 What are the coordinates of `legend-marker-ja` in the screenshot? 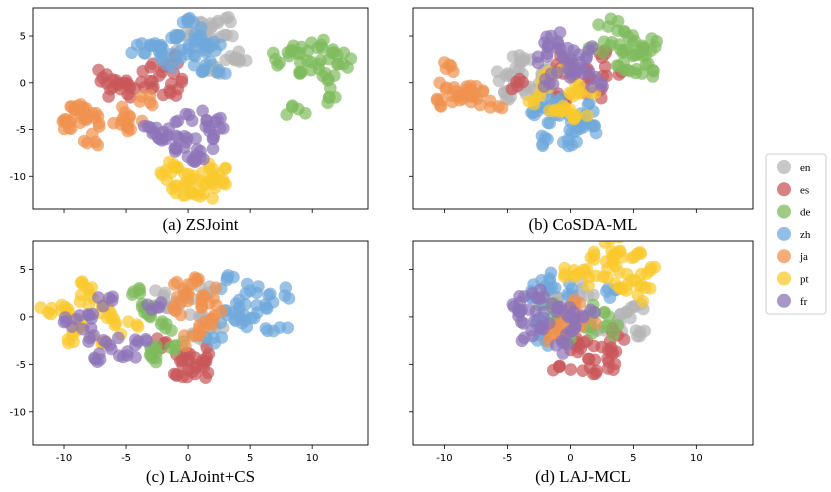 It's located at (784, 256).